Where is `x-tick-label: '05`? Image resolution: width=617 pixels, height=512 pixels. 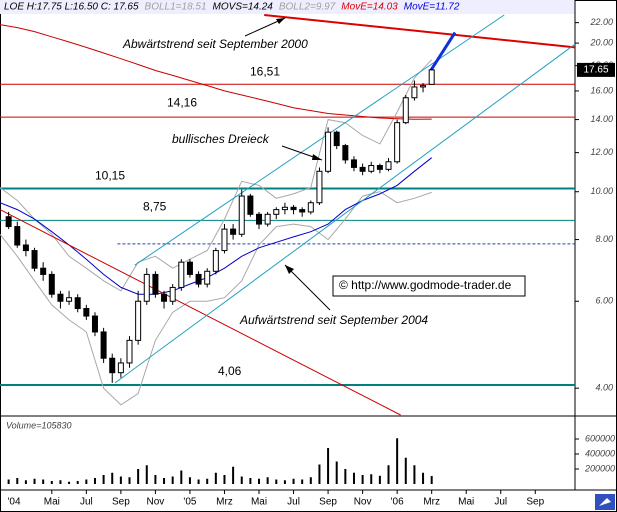 x-tick-label: '05 is located at coordinates (189, 502).